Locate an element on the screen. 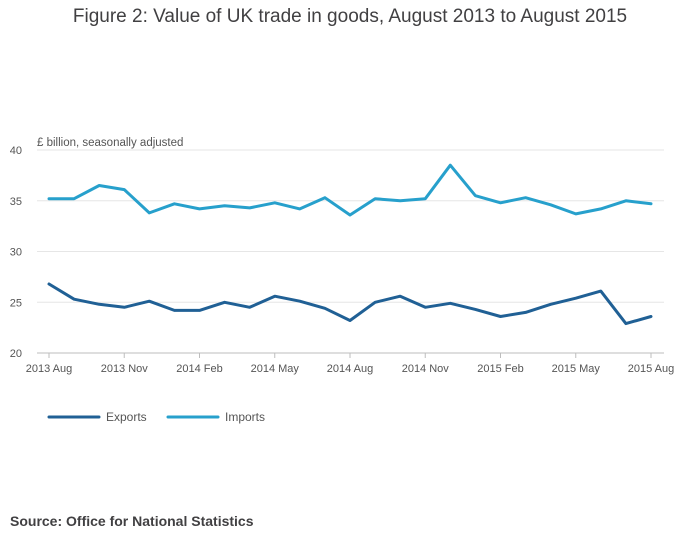 The height and width of the screenshot is (549, 700). x-tick-label: 2013 Nov is located at coordinates (125, 369).